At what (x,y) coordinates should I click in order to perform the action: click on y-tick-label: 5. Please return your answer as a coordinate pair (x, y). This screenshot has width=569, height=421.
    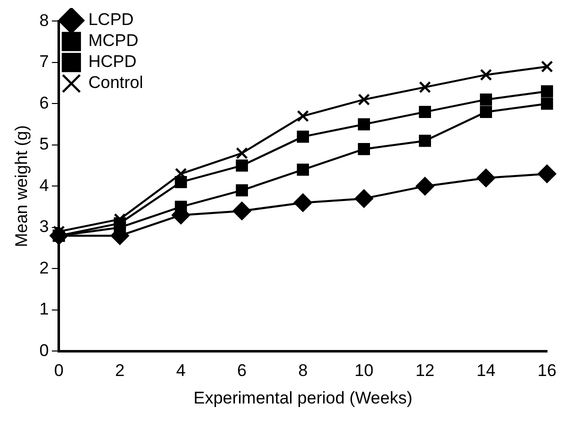
    Looking at the image, I should click on (44, 144).